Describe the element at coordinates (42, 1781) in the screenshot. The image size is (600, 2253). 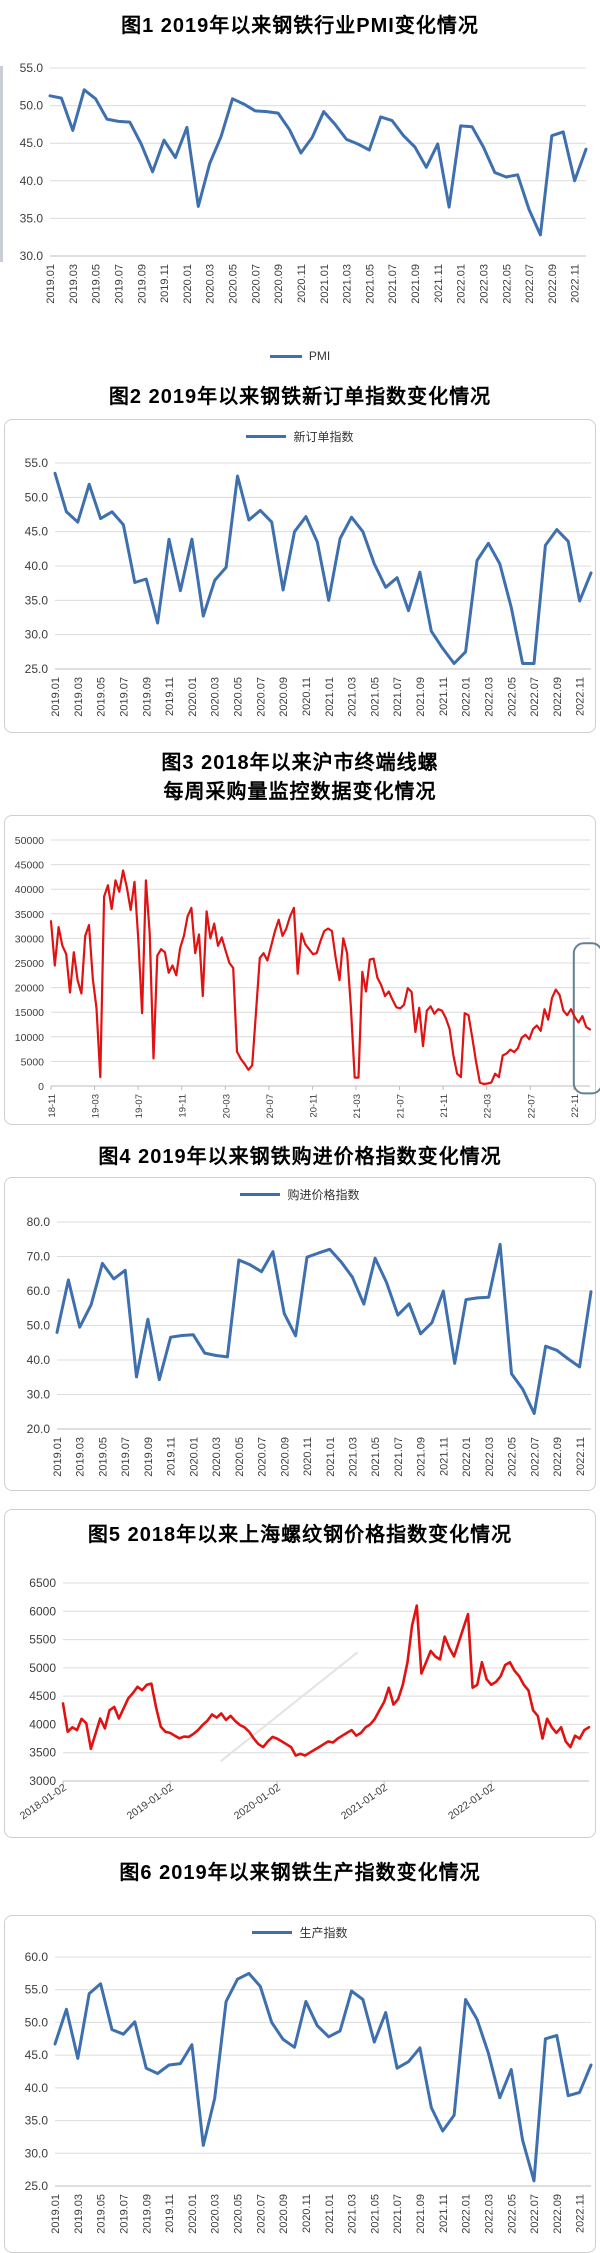
I see `svg-text: 3000` at that location.